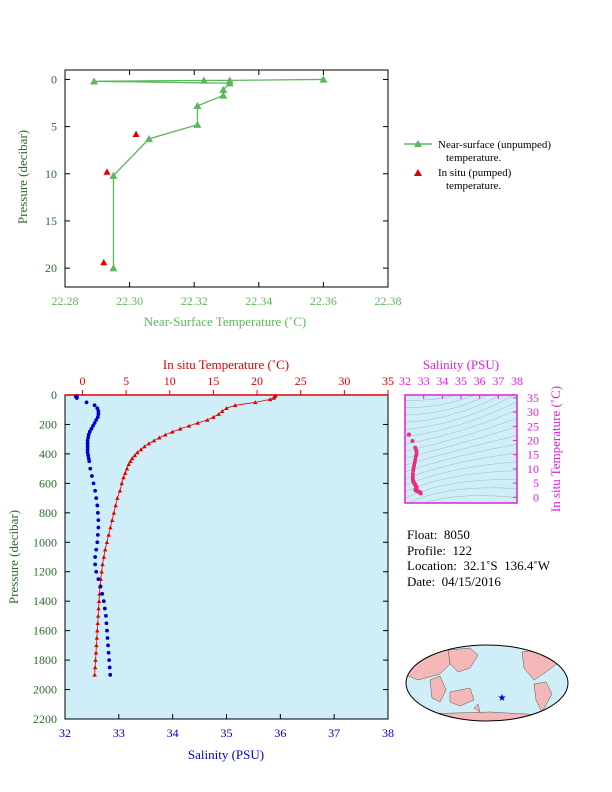  What do you see at coordinates (555, 449) in the screenshot?
I see `ts-y-axis-label: In situ Temperature (˚C)` at bounding box center [555, 449].